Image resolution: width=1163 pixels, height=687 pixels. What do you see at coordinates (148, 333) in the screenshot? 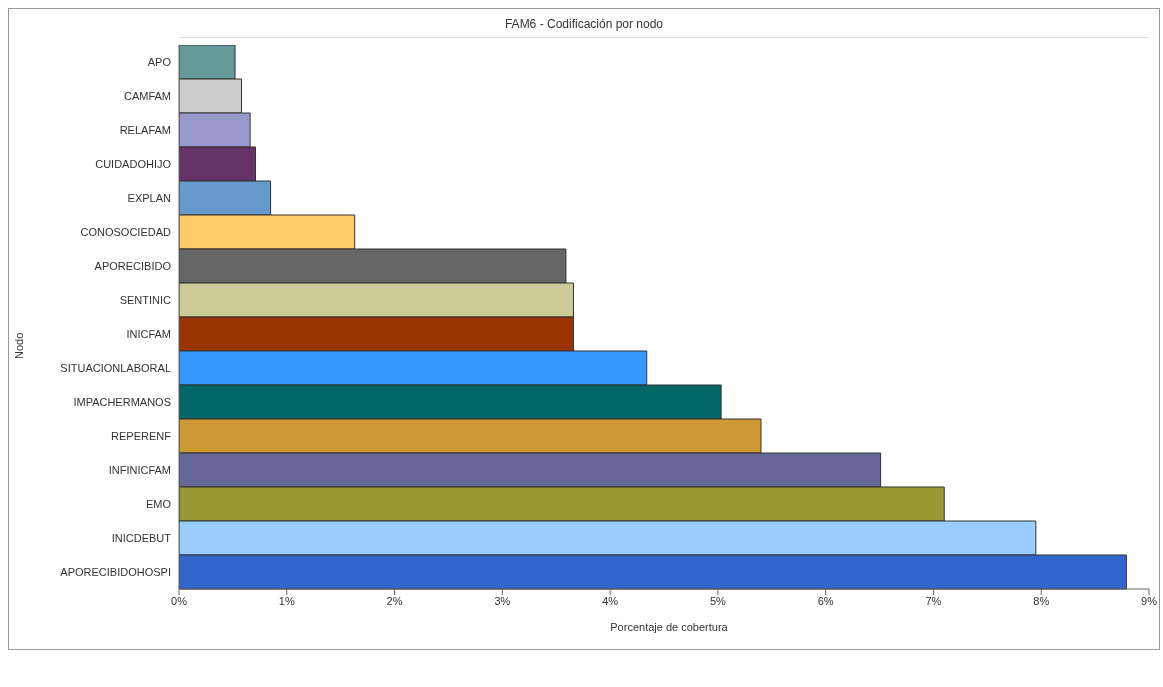
I see `y-tick-label: INICFAM` at bounding box center [148, 333].